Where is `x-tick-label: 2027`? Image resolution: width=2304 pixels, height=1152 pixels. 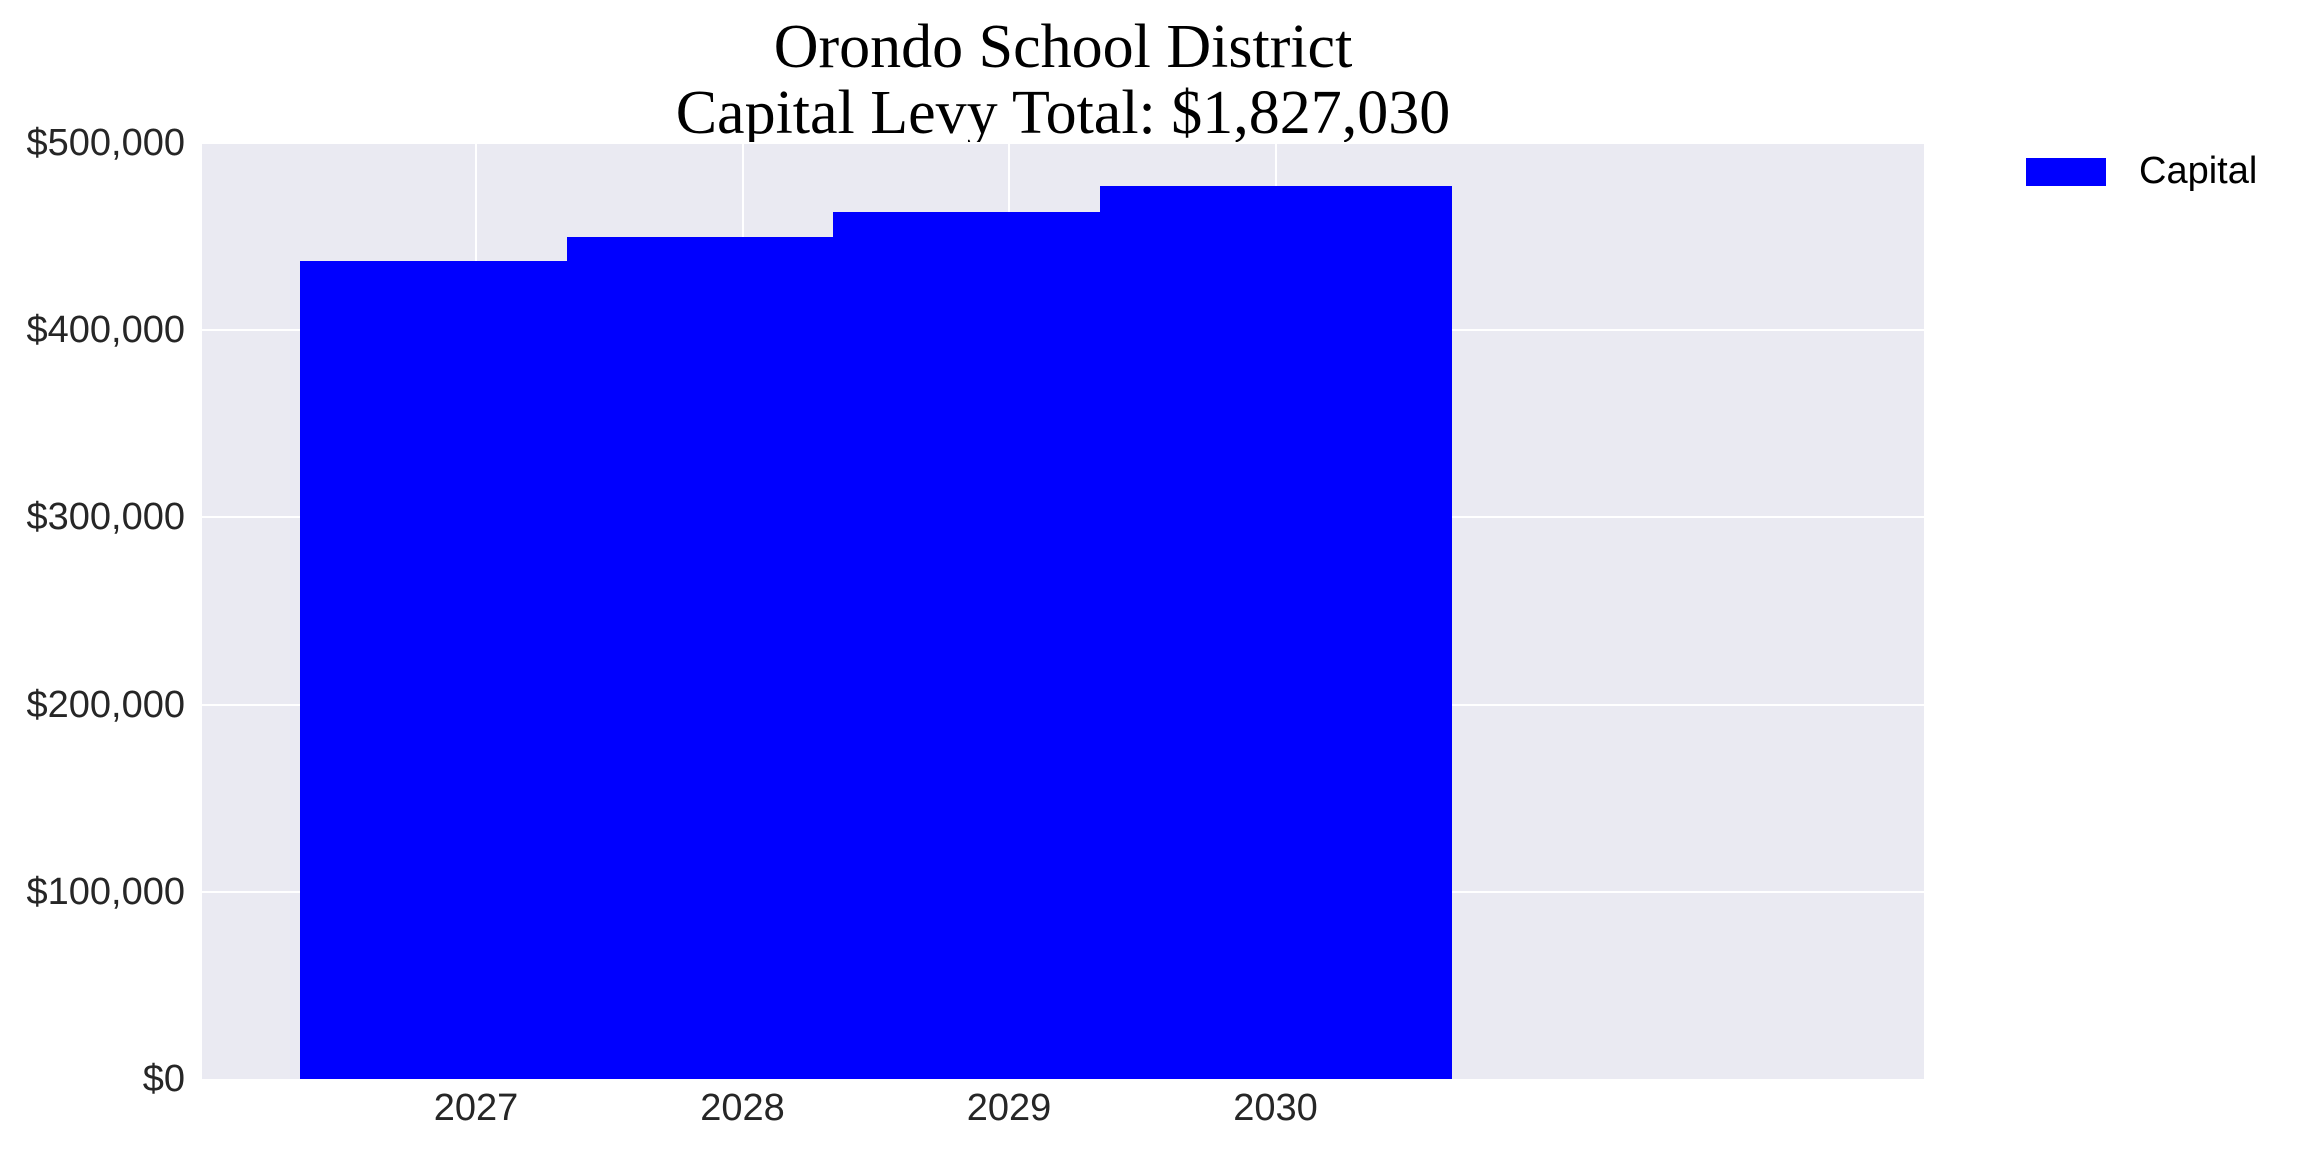
x-tick-label: 2027 is located at coordinates (476, 1108).